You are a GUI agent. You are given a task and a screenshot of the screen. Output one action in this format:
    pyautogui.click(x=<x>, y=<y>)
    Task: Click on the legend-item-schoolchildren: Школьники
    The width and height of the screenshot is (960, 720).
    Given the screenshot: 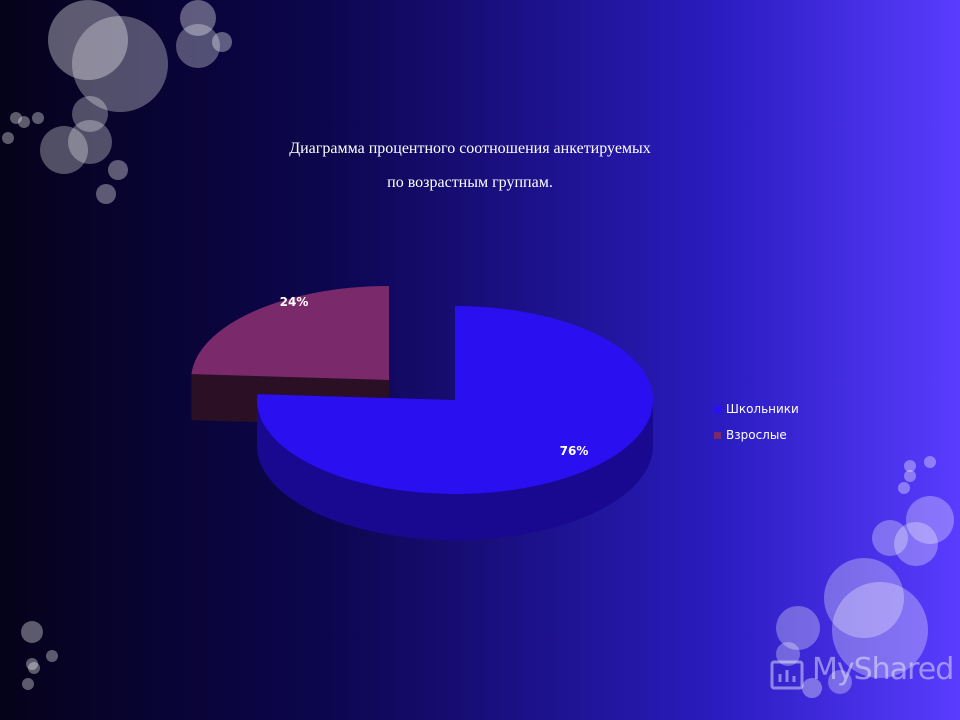 What is the action you would take?
    pyautogui.click(x=756, y=409)
    